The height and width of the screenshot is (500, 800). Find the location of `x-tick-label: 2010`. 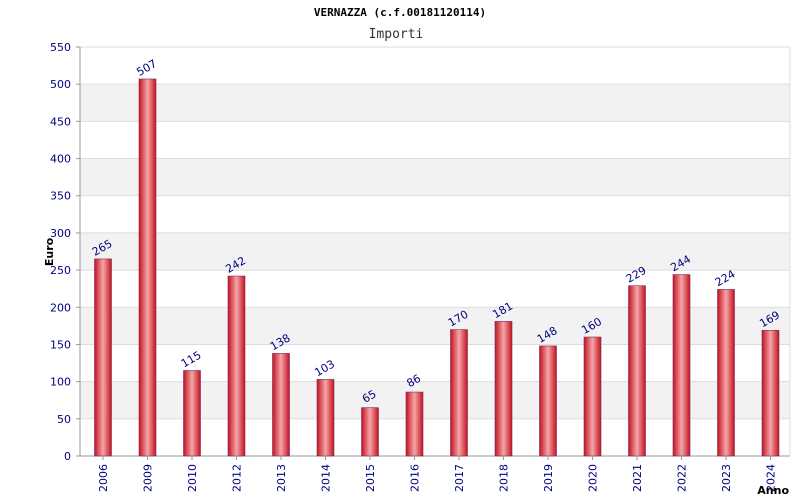

x-tick-label: 2010 is located at coordinates (192, 478).